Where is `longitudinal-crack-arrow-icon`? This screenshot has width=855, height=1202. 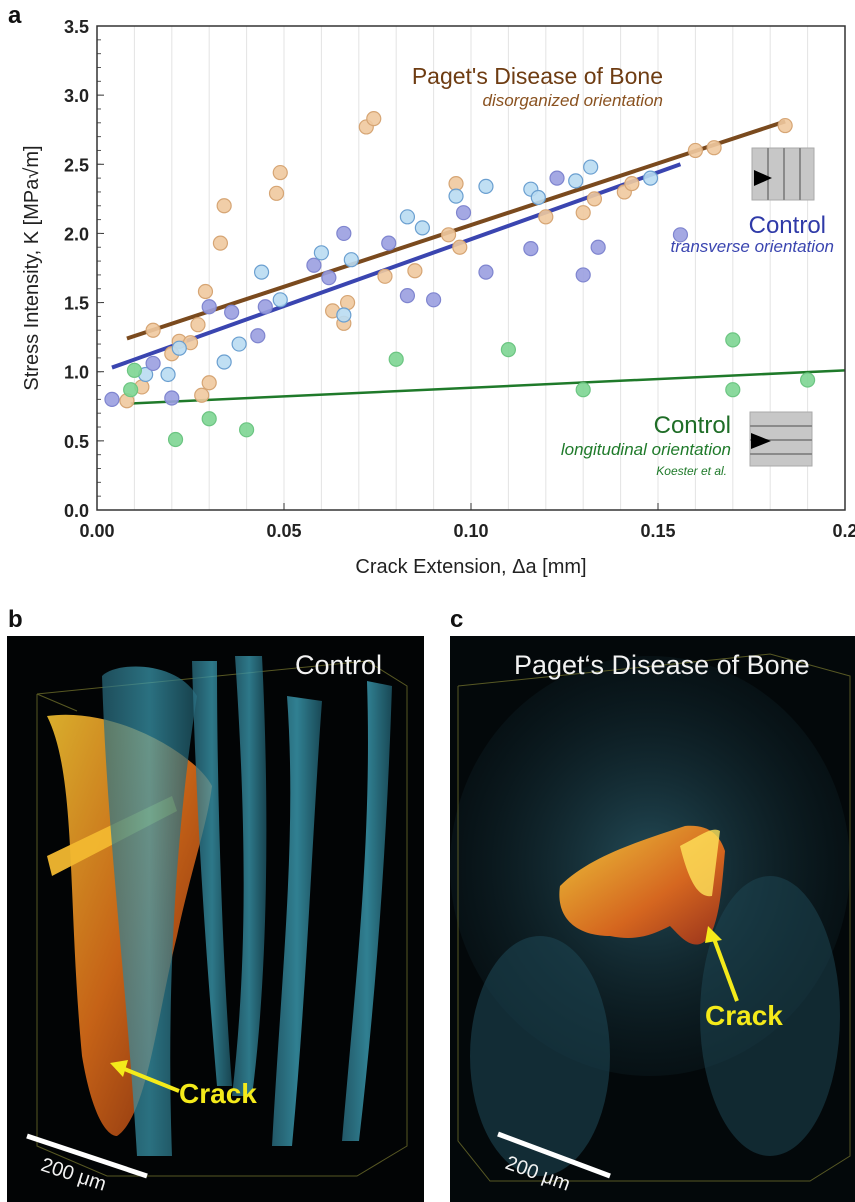 longitudinal-crack-arrow-icon is located at coordinates (761, 441).